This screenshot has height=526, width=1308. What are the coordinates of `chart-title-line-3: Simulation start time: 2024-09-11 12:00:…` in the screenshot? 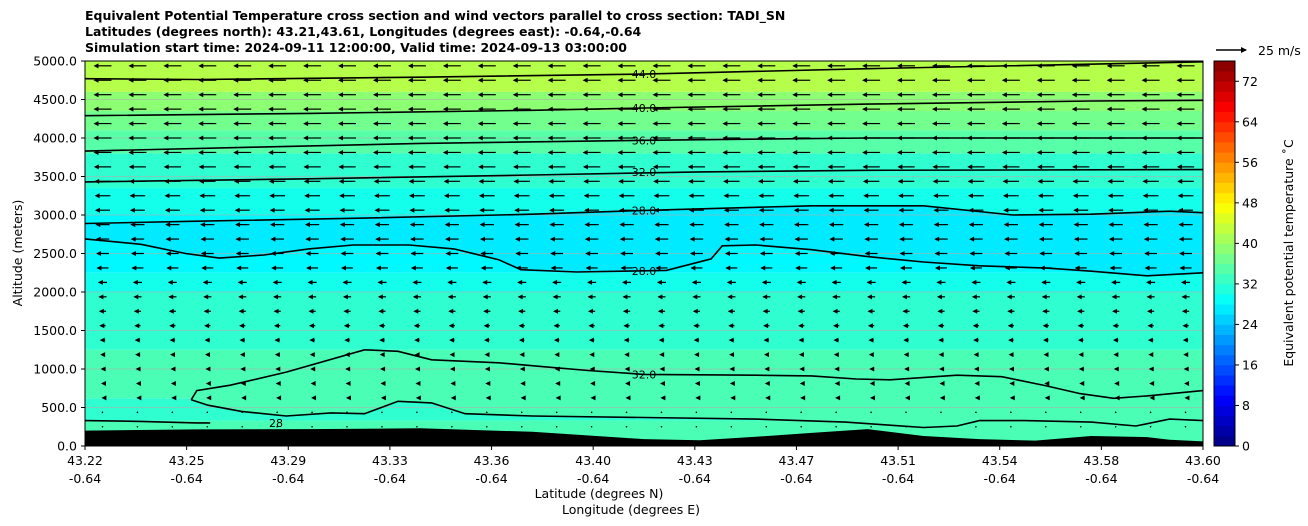 It's located at (356, 47).